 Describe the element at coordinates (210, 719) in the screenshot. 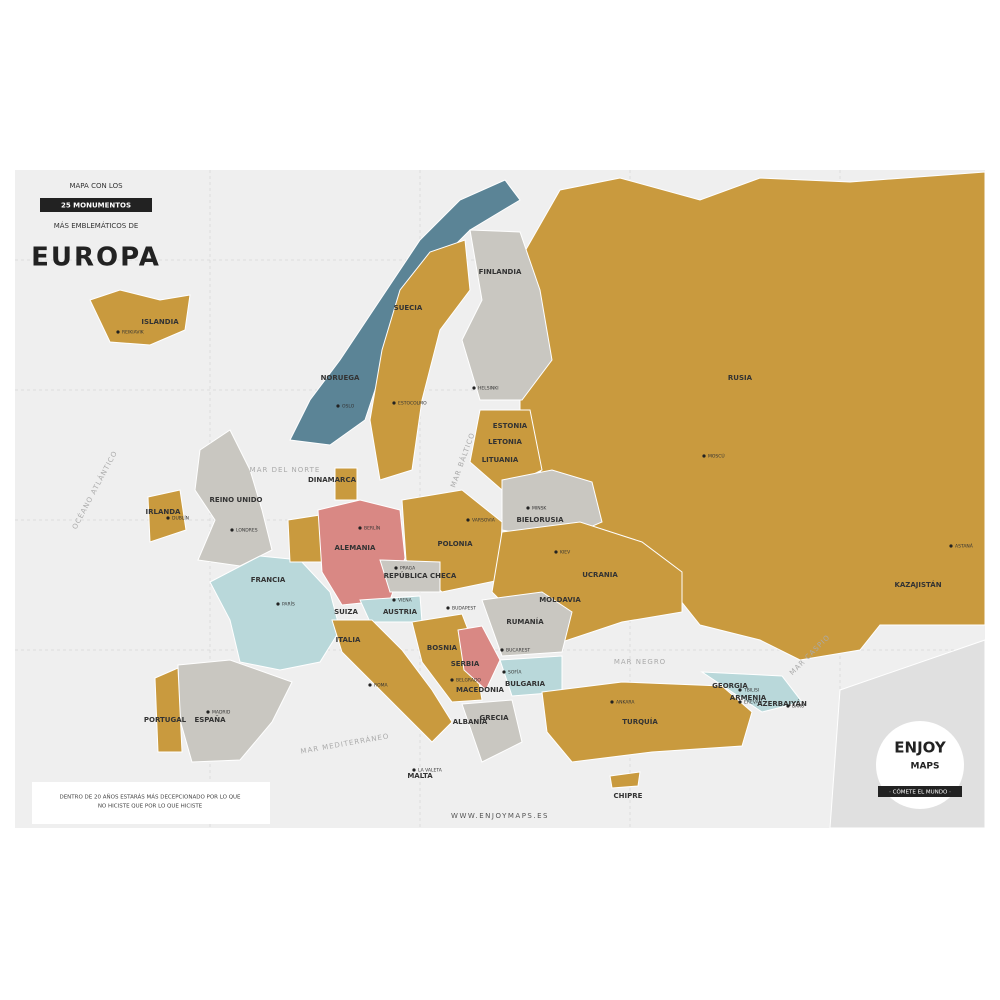

I see `country-label: ESPAÑA` at that location.